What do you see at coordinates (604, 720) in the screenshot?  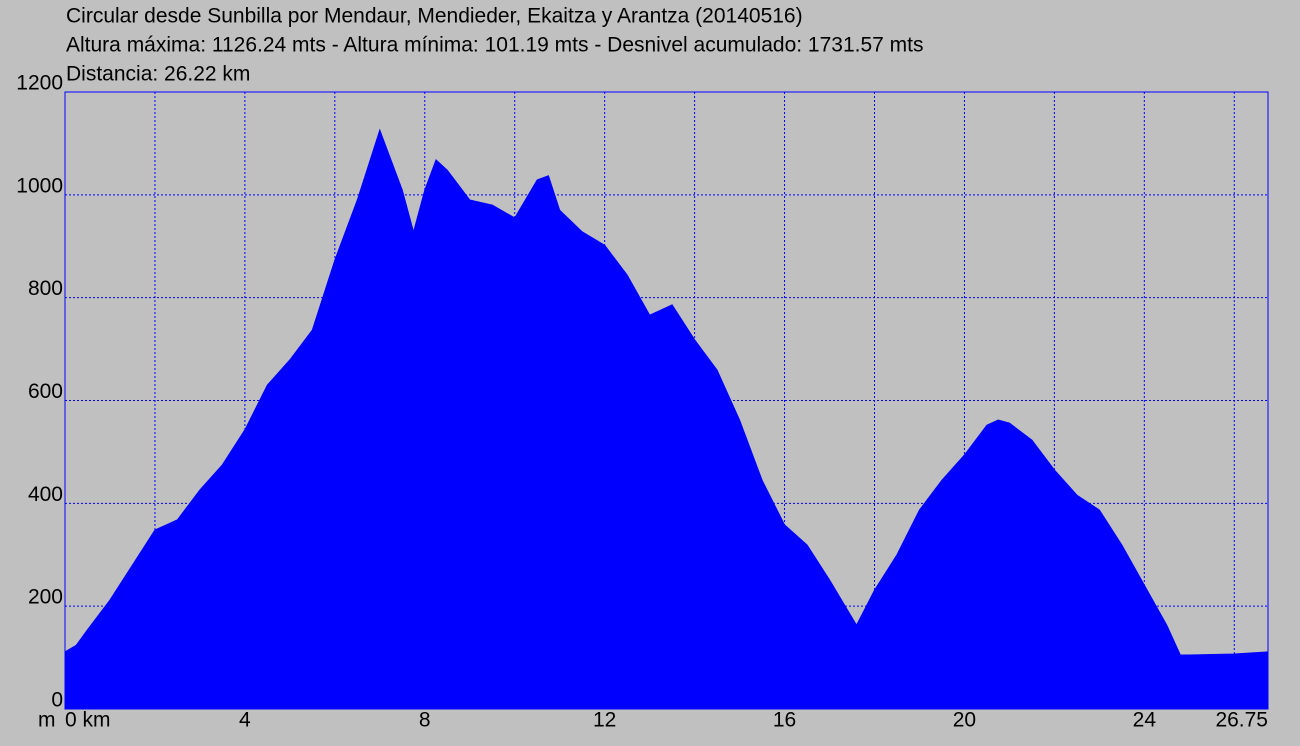 I see `x-tick-label: 12` at bounding box center [604, 720].